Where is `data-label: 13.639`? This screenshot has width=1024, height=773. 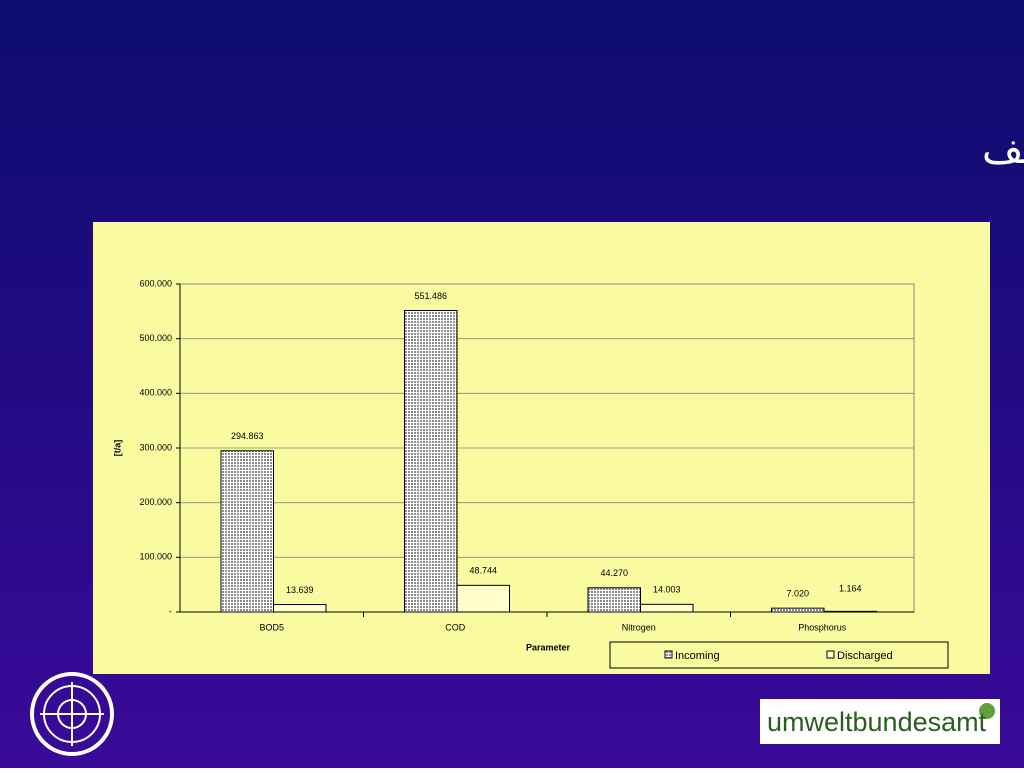 data-label: 13.639 is located at coordinates (300, 590).